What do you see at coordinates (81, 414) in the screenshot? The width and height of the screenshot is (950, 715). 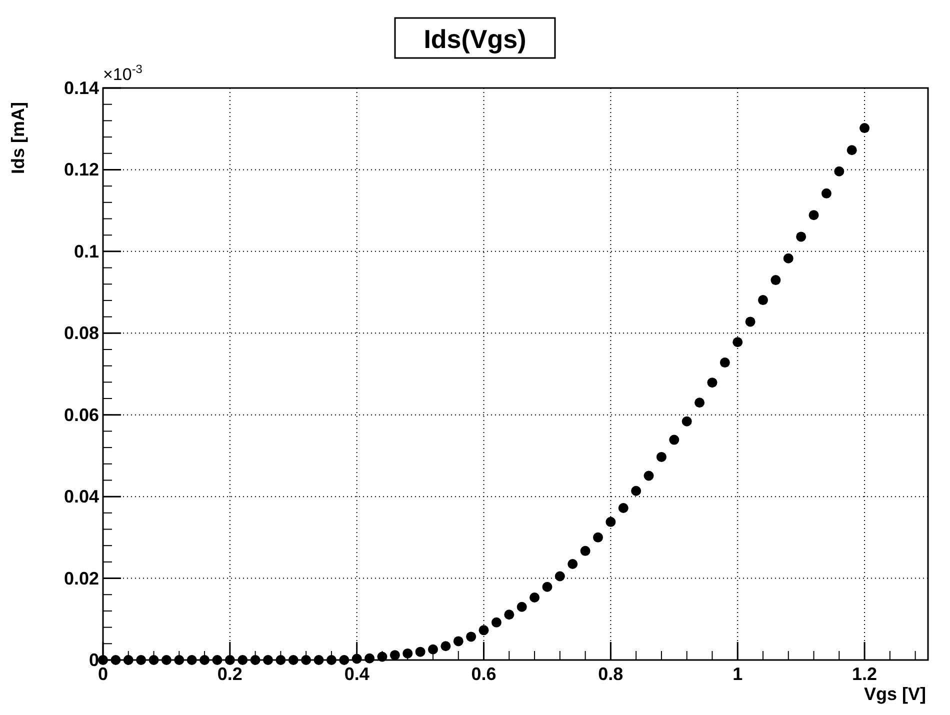 I see `y-tick-label: 0.06` at bounding box center [81, 414].